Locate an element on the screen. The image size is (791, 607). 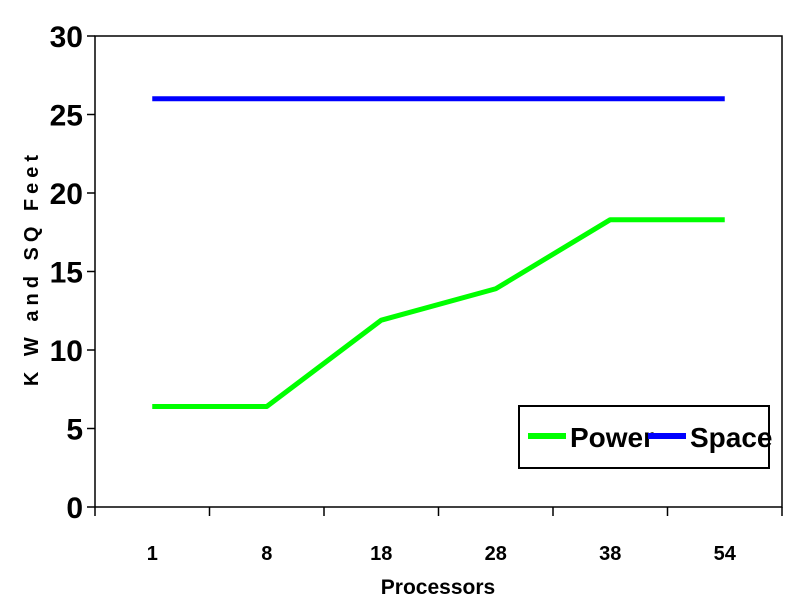
x-tick-label: 18 is located at coordinates (381, 554).